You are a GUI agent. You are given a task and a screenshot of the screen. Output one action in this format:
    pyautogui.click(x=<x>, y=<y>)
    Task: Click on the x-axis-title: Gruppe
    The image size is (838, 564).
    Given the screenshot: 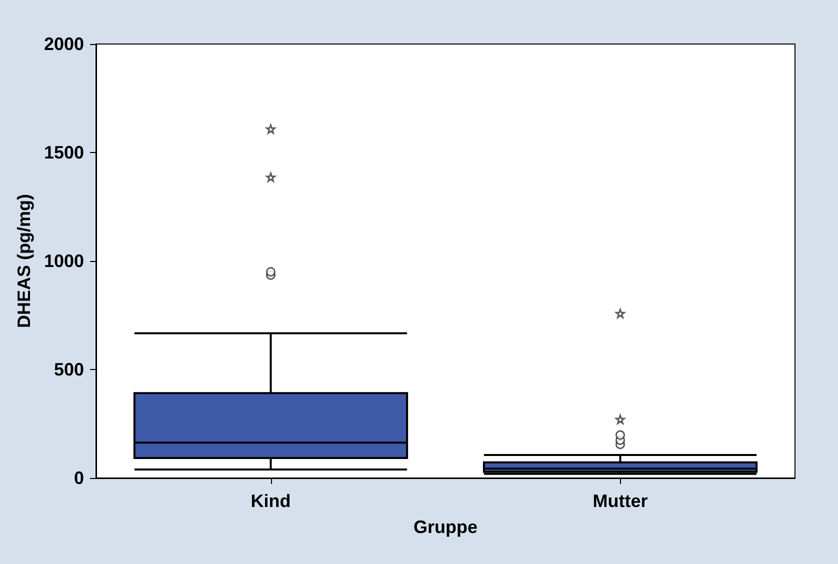 What is the action you would take?
    pyautogui.click(x=445, y=527)
    